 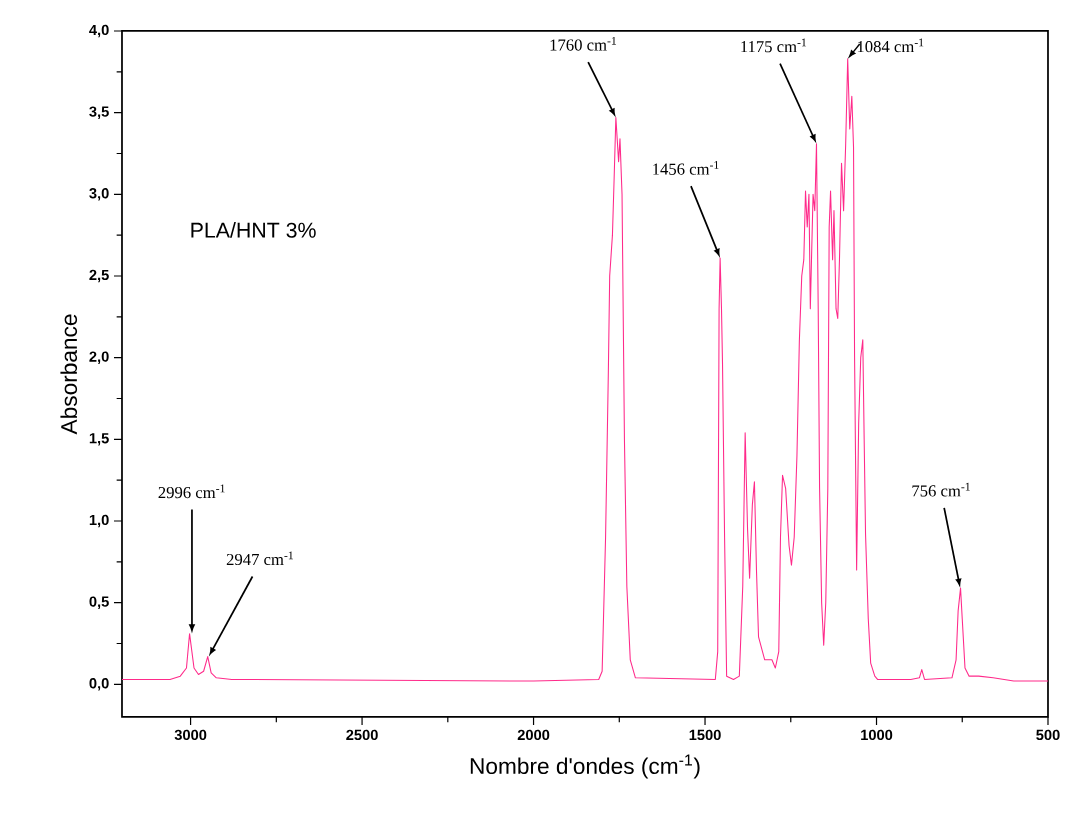 What do you see at coordinates (253, 230) in the screenshot?
I see `annotation: PLA/HNT 3%` at bounding box center [253, 230].